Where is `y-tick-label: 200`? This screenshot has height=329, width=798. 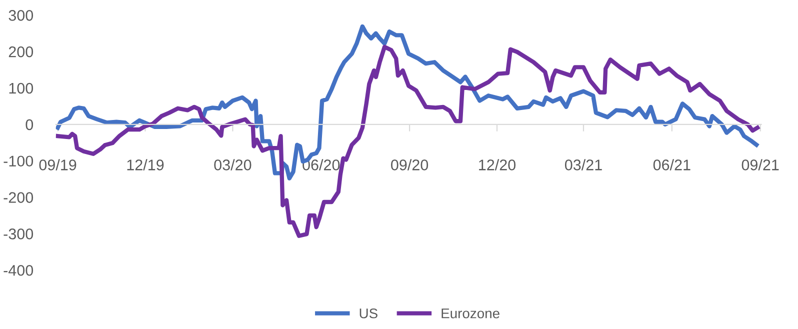 y-tick-label: 200 is located at coordinates (21, 52).